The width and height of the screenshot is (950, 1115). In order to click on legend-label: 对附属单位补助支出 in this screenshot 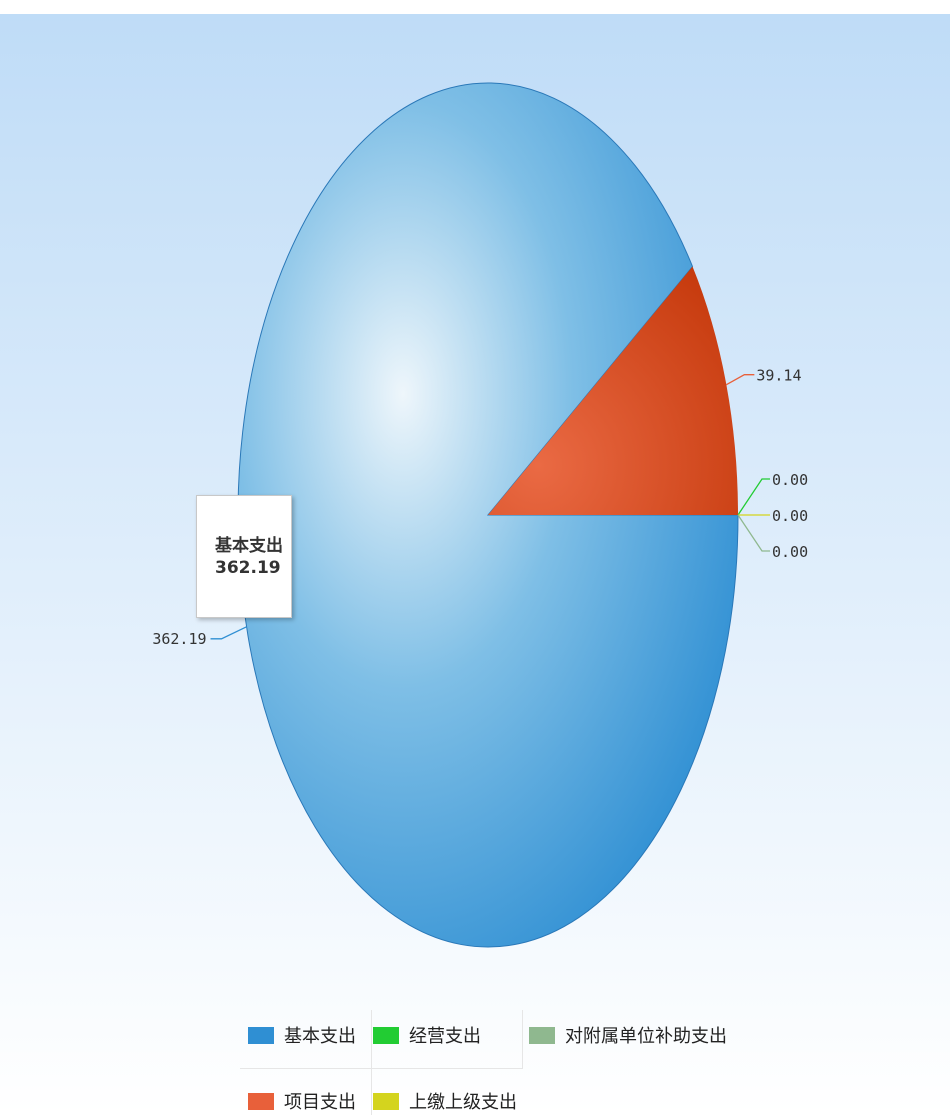, I will do `click(646, 1036)`.